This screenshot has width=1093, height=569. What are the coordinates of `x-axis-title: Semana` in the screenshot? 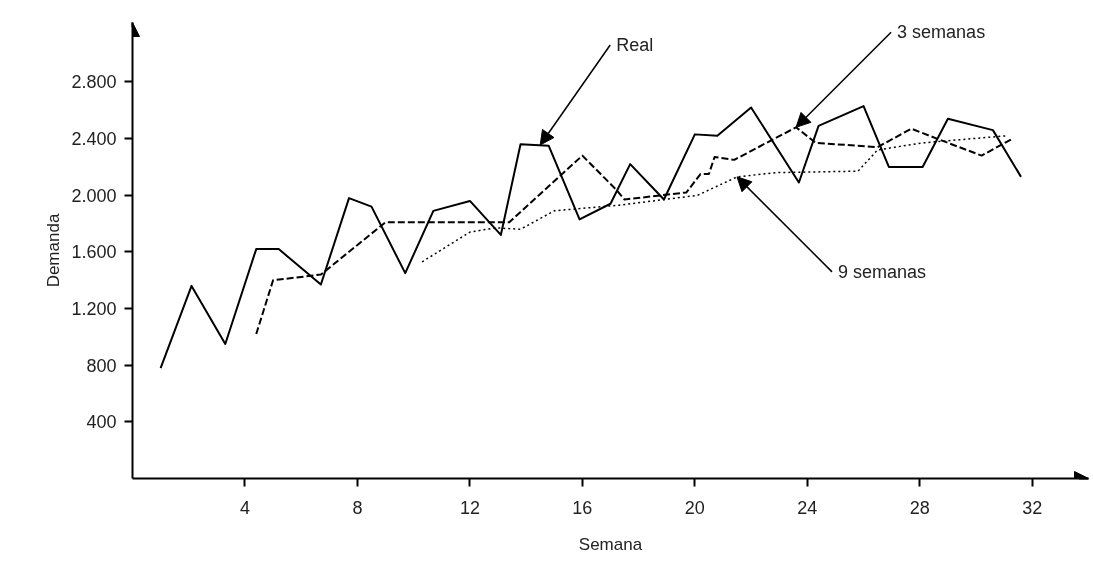 It's located at (610, 544).